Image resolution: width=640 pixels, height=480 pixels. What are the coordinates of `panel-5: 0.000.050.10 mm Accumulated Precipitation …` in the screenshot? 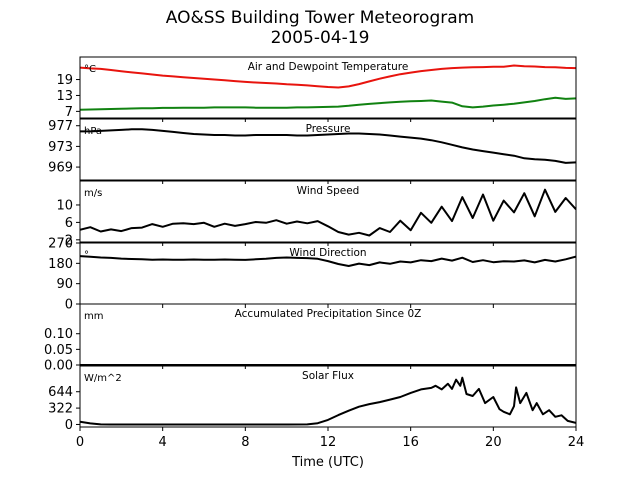 It's located at (310, 338).